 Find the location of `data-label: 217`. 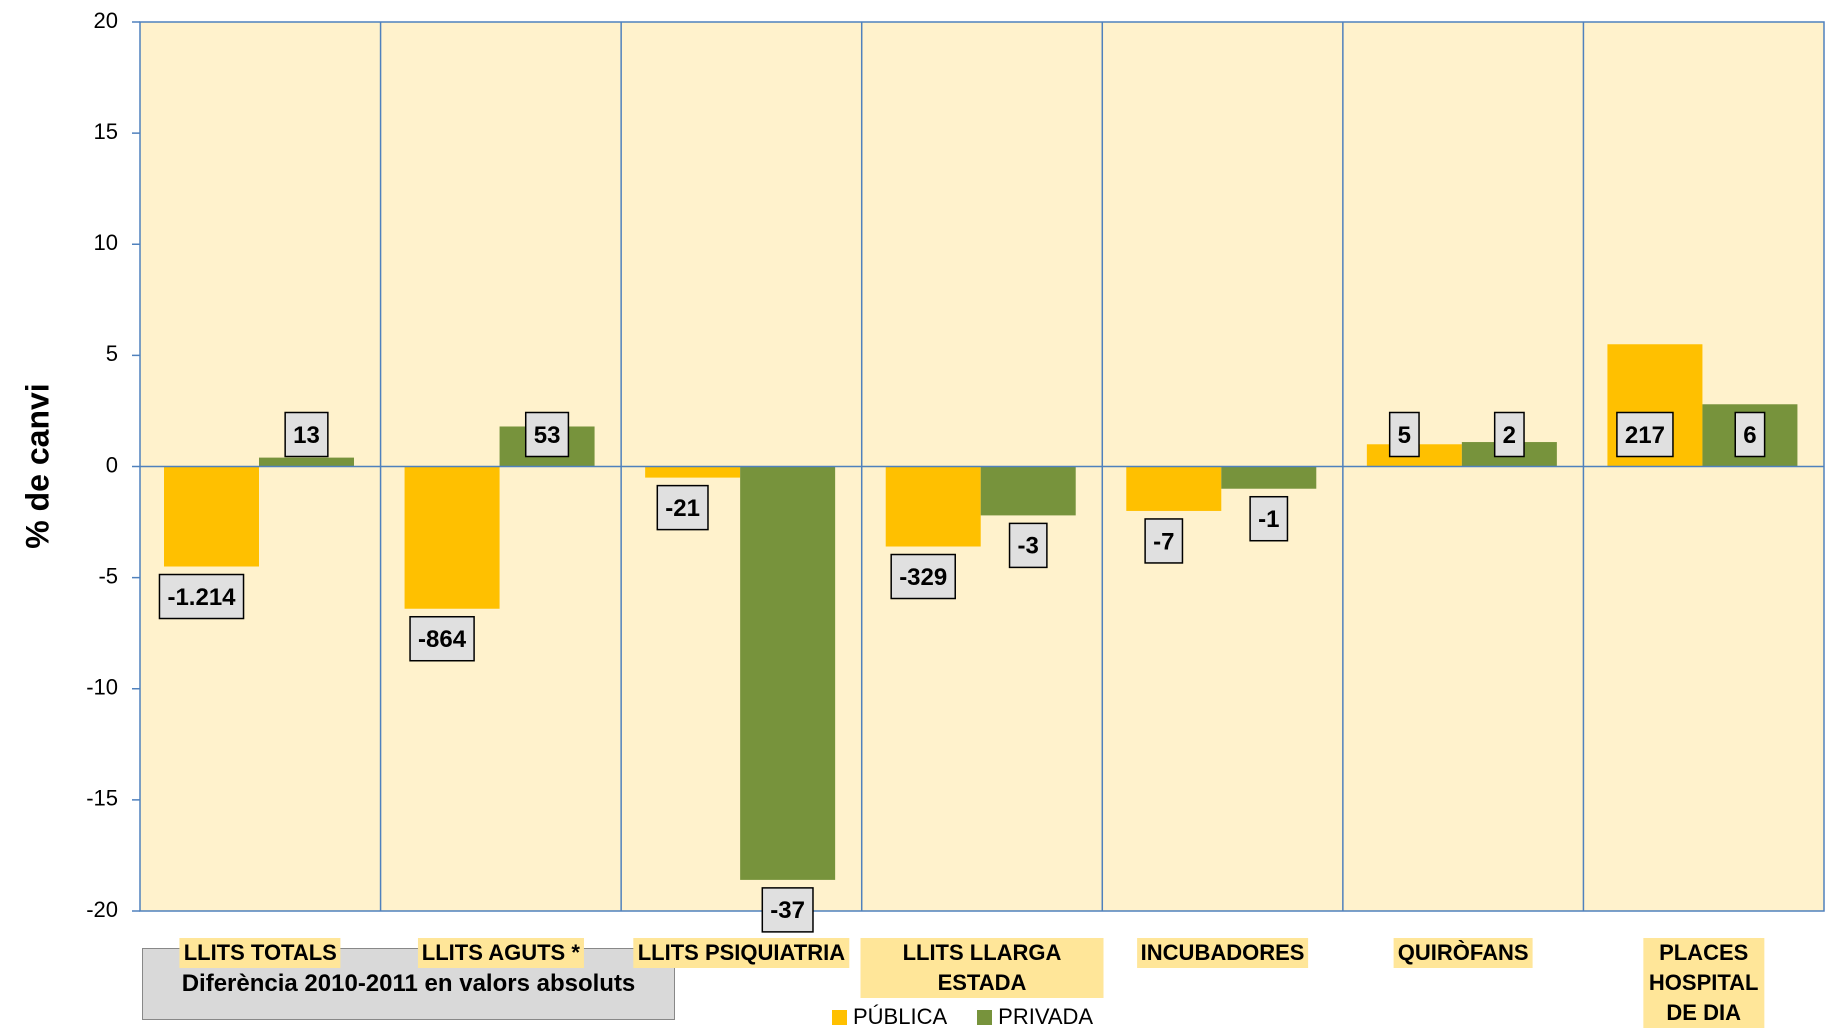

data-label: 217 is located at coordinates (1645, 435).